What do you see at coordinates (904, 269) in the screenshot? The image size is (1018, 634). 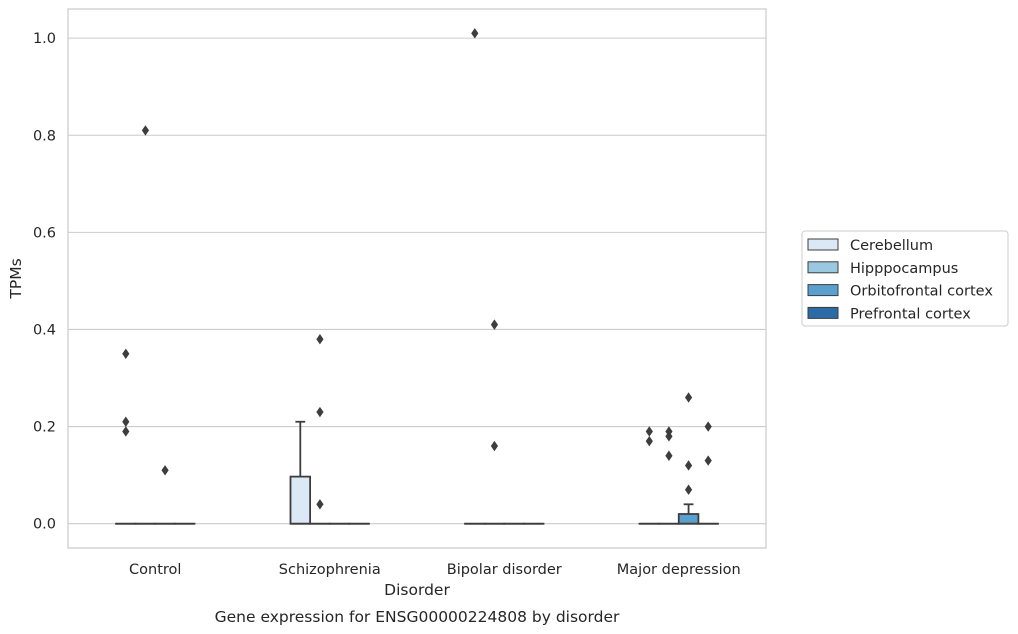 I see `legend-entry: Hipppocampus` at bounding box center [904, 269].